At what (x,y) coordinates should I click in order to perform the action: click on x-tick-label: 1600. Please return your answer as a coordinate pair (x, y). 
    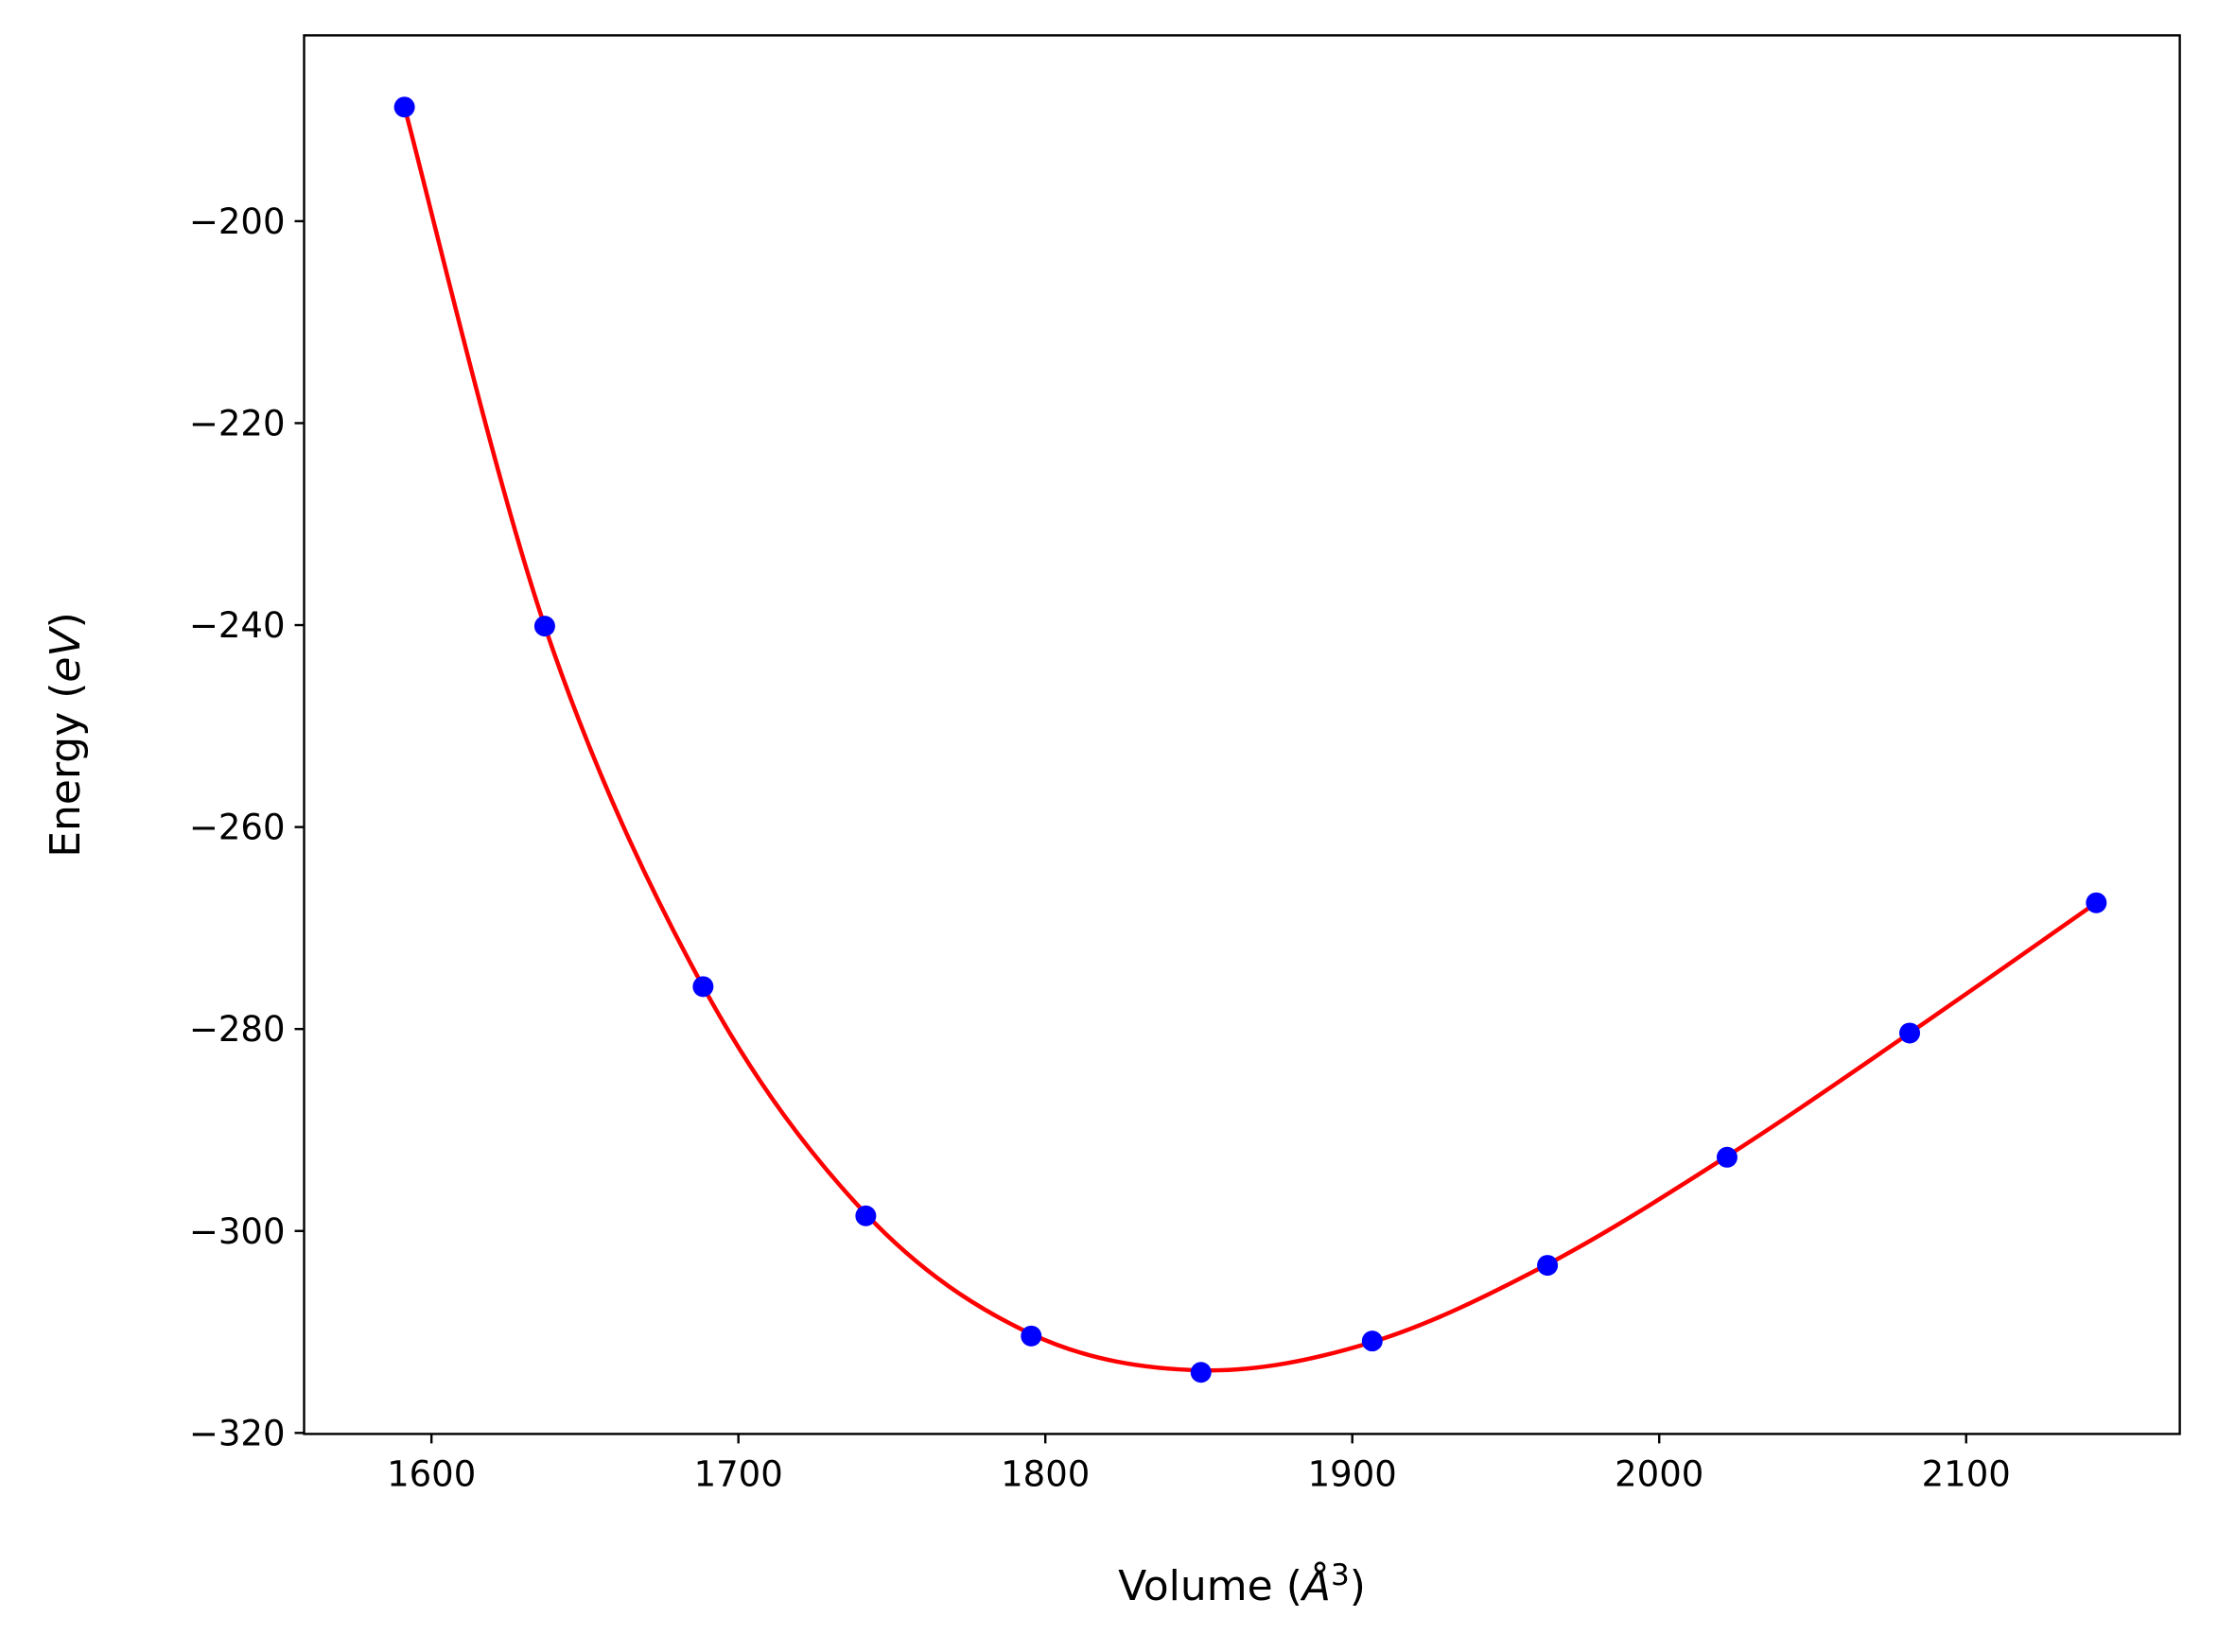
    Looking at the image, I should click on (431, 1474).